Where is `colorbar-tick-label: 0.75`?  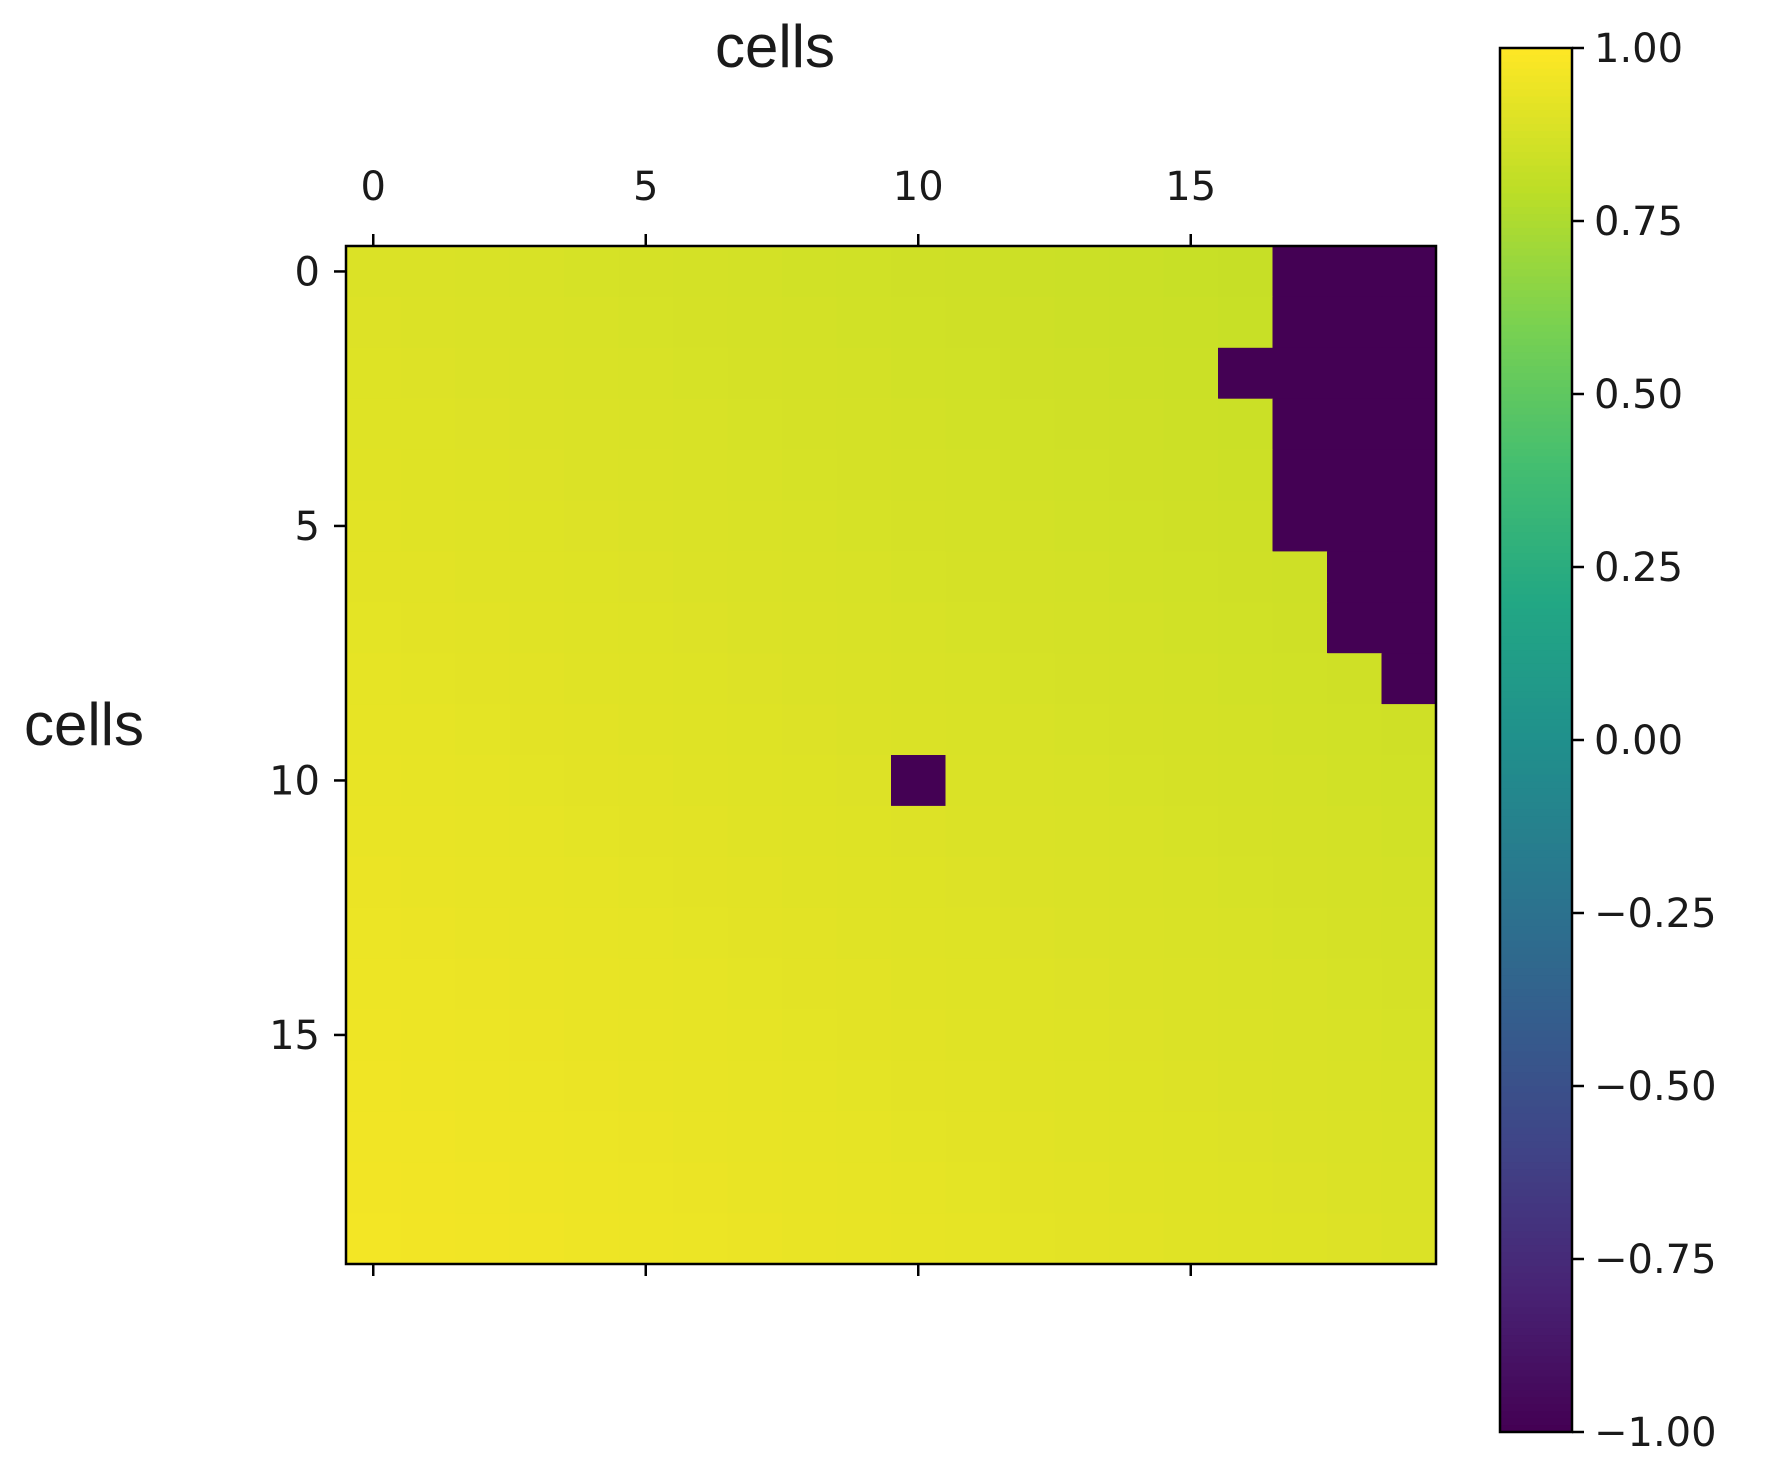 colorbar-tick-label: 0.75 is located at coordinates (1638, 222).